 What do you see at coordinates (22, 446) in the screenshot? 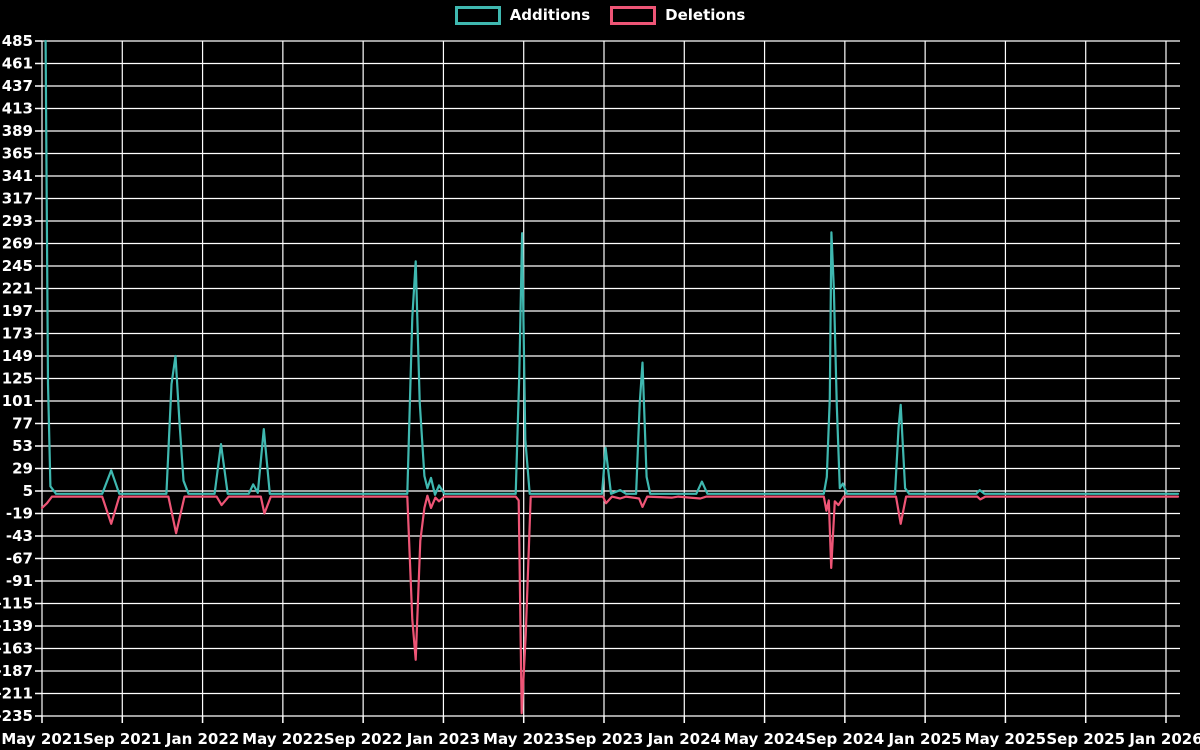
I see `y-tick-label: 53` at bounding box center [22, 446].